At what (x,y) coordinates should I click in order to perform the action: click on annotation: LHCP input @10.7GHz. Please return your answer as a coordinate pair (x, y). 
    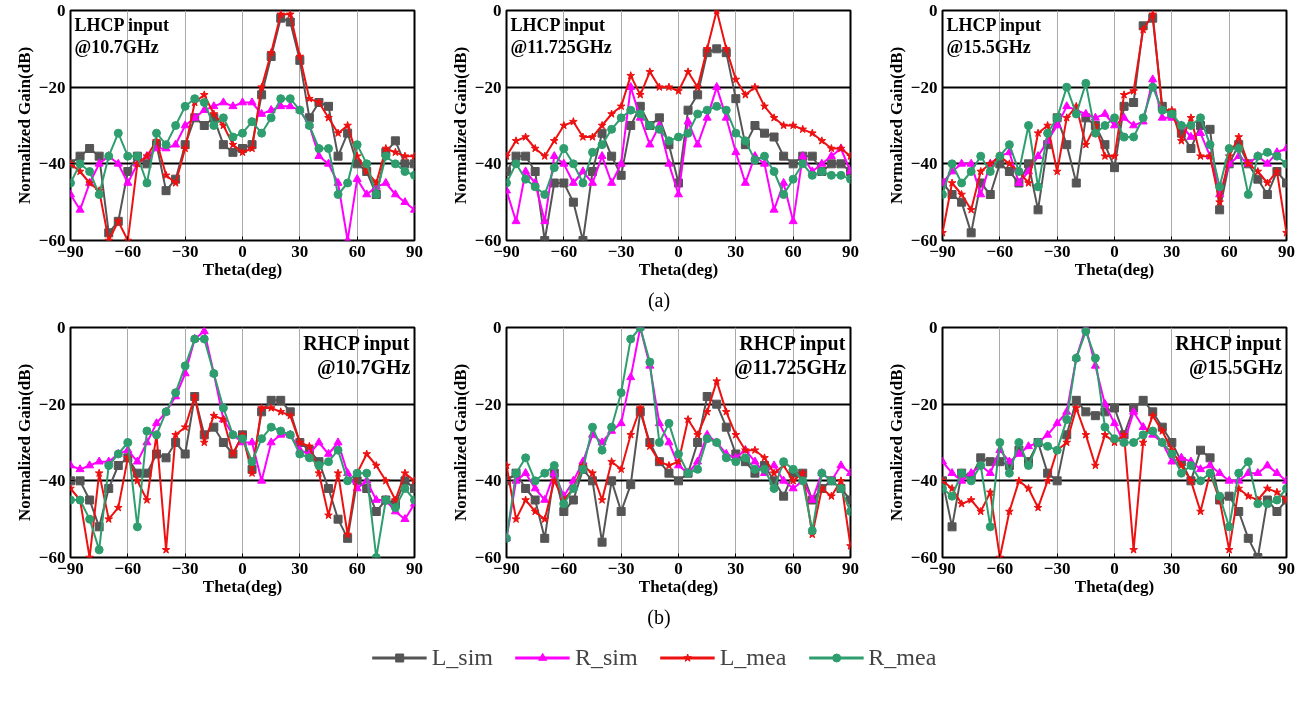
    Looking at the image, I should click on (122, 35).